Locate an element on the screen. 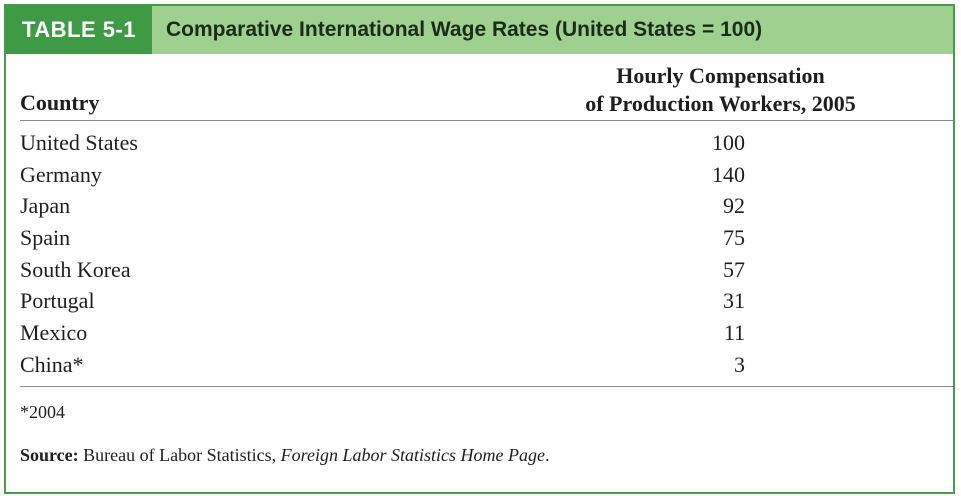 The height and width of the screenshot is (499, 961). table-row: United States 100 is located at coordinates (486, 143).